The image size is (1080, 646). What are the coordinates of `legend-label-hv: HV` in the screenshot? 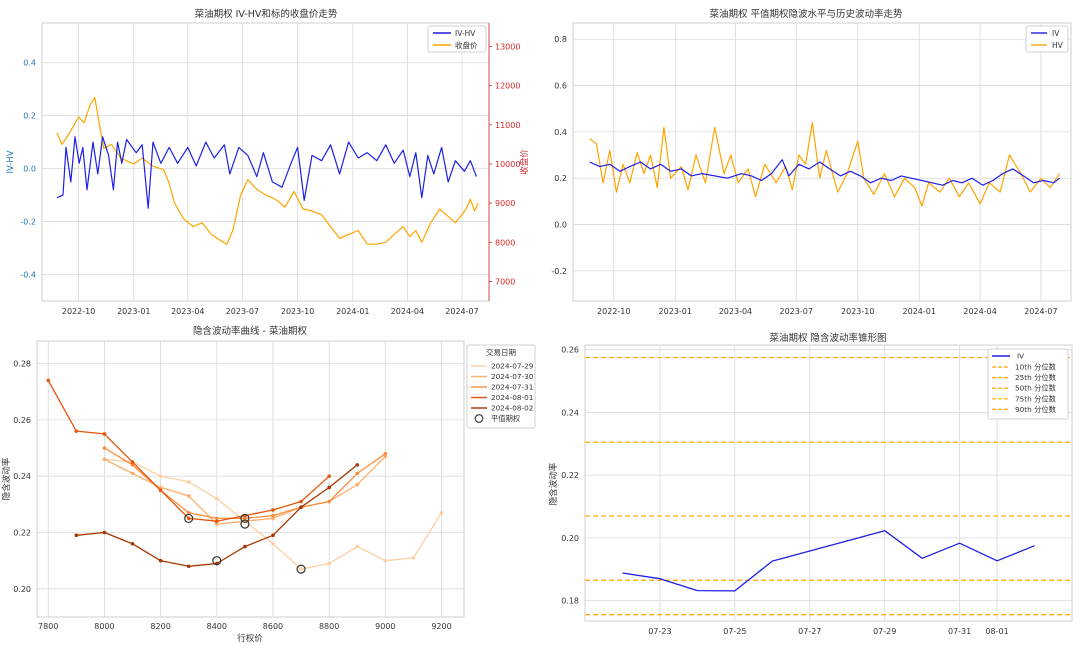 It's located at (1058, 45).